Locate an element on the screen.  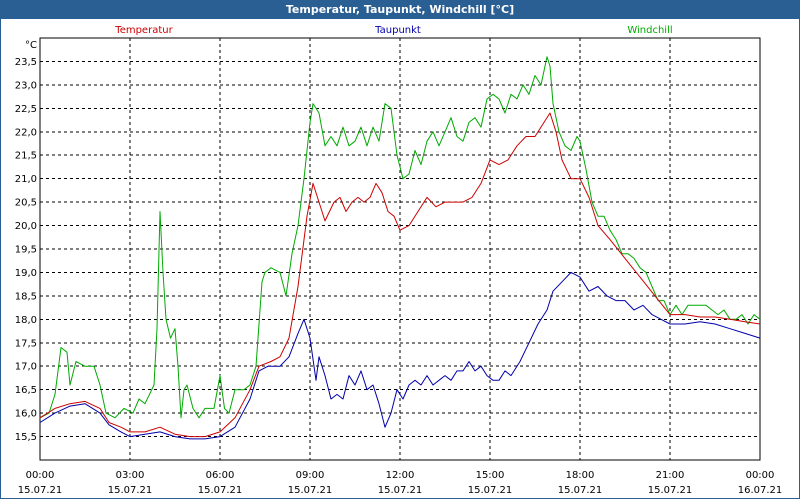
x-tick-label-time: 06:00 is located at coordinates (220, 475).